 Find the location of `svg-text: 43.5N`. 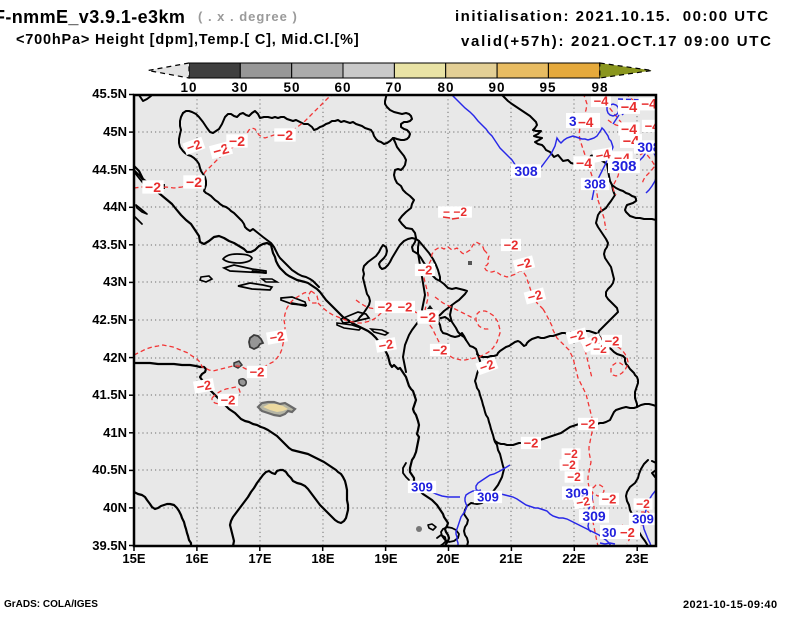

svg-text: 43.5N is located at coordinates (109, 244).